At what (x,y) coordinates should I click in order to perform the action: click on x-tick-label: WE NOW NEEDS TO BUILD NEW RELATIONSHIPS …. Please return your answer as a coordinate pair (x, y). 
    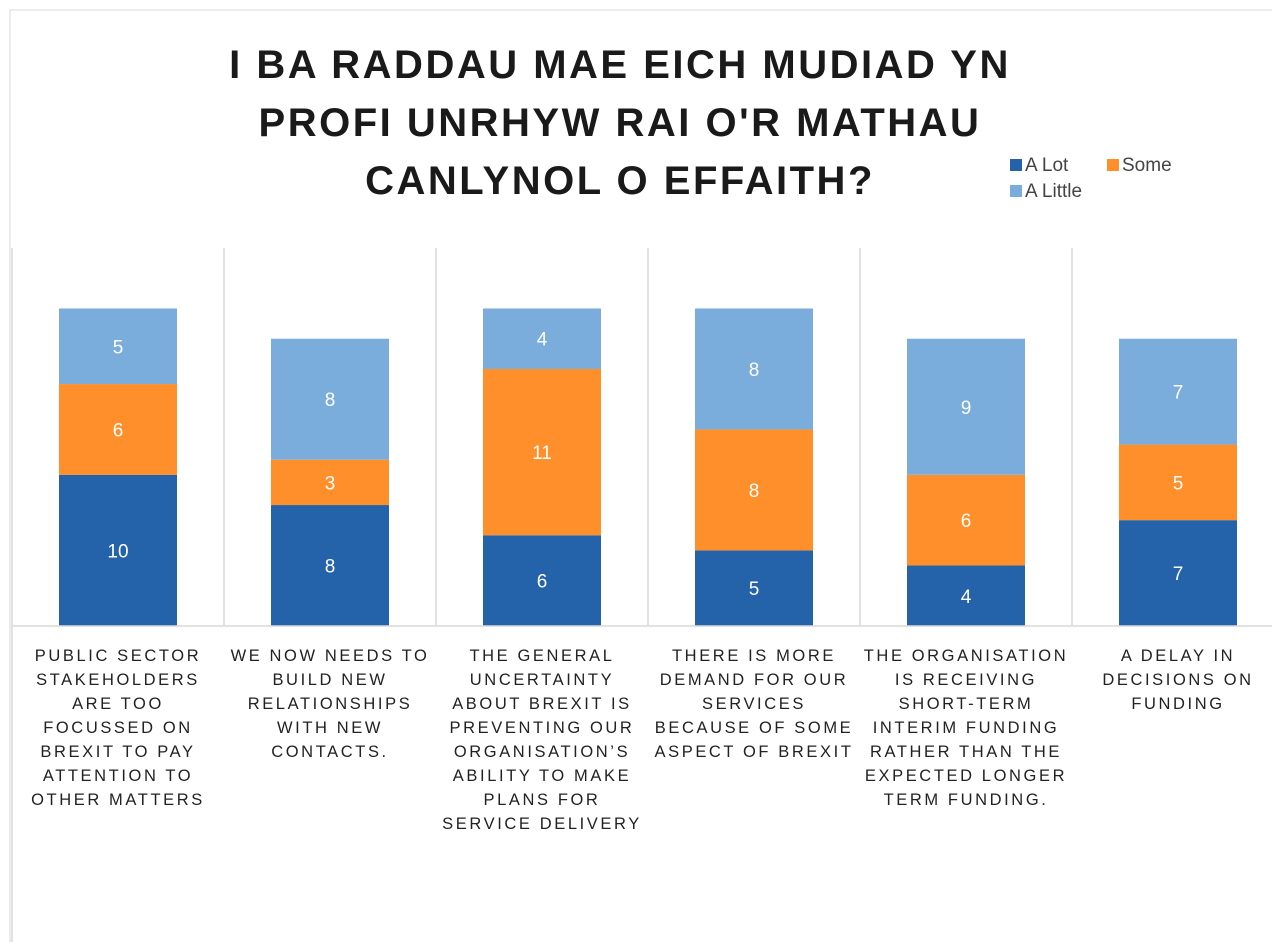
    Looking at the image, I should click on (330, 704).